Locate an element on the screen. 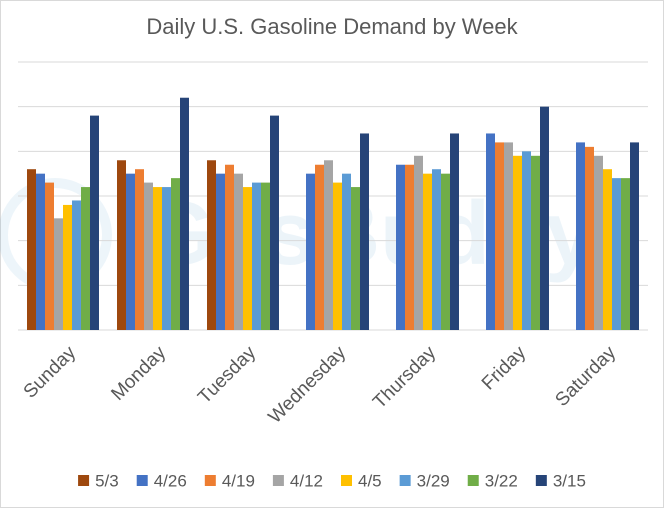 Image resolution: width=664 pixels, height=508 pixels. legend-label: 5/3 is located at coordinates (107, 480).